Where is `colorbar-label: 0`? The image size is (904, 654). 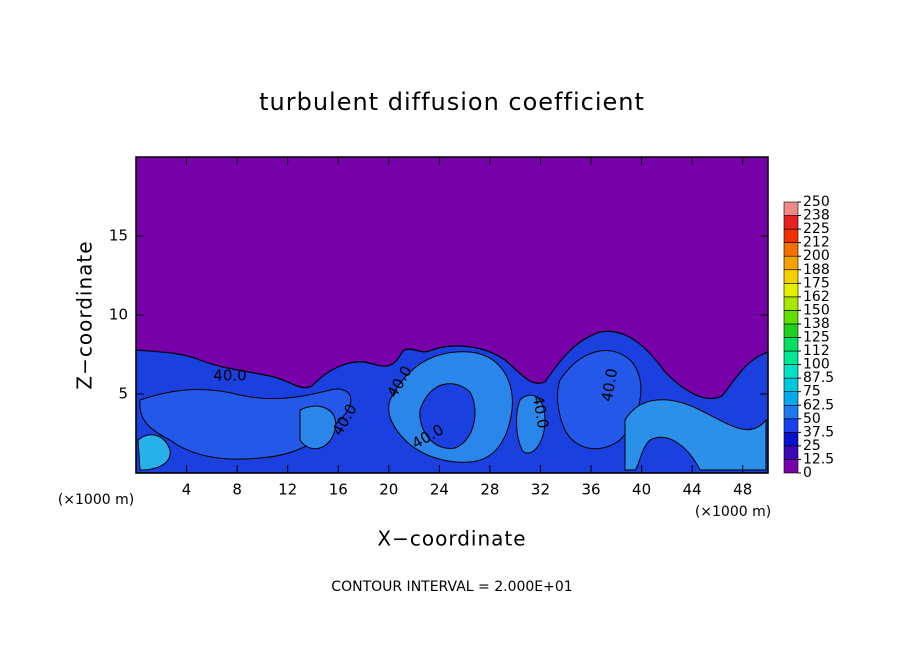 colorbar-label: 0 is located at coordinates (807, 473).